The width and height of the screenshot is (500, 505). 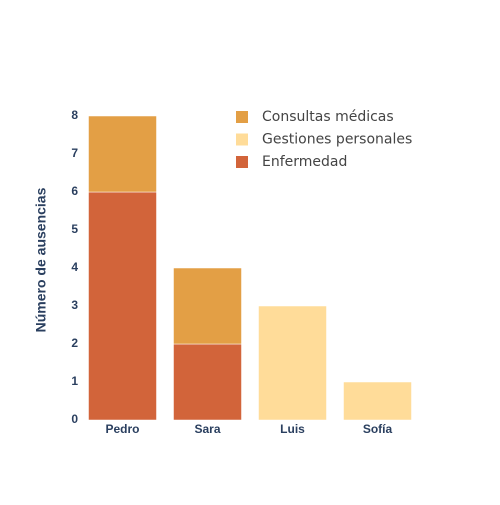 I want to click on x-tick-label: Sofía, so click(x=378, y=429).